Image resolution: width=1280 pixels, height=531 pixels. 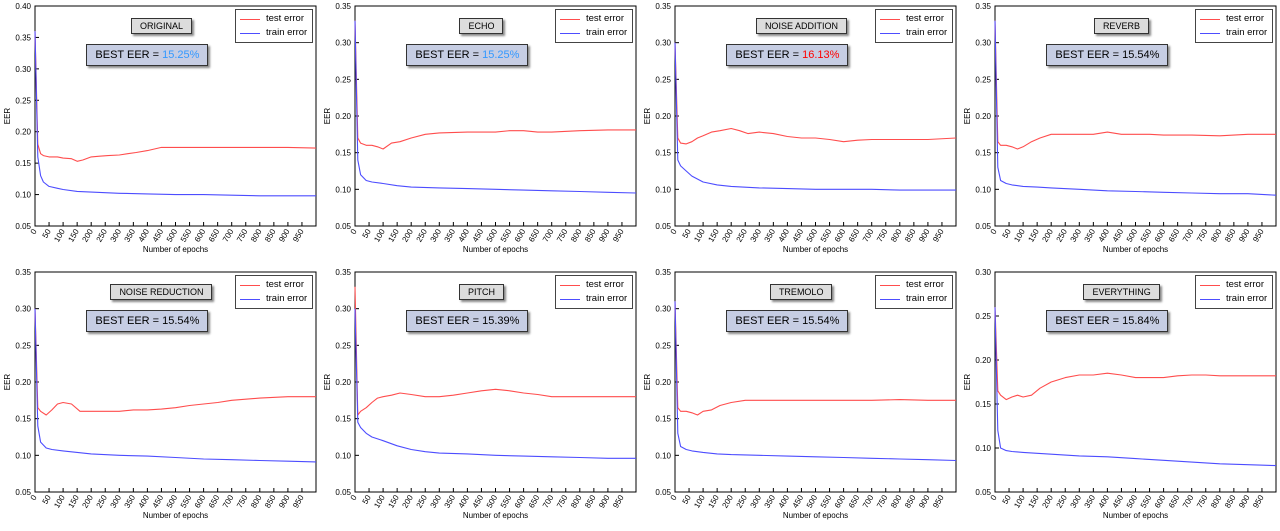 What do you see at coordinates (801, 292) in the screenshot?
I see `chart-title: TREMOLO` at bounding box center [801, 292].